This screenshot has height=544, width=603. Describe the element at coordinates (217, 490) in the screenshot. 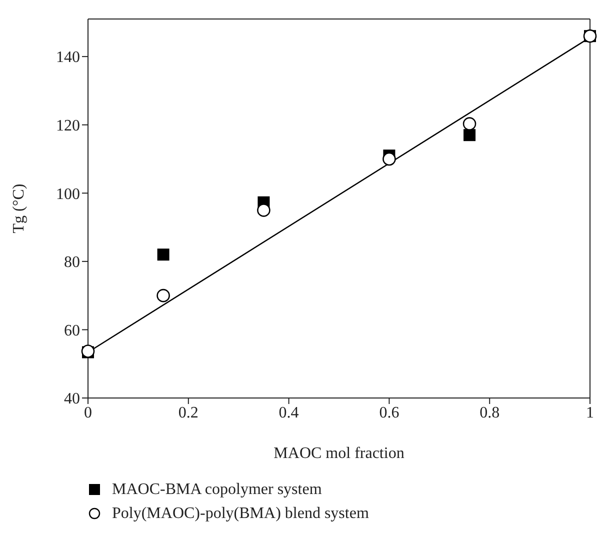

I see `legend-label: MAOC-BMA copolymer system` at that location.